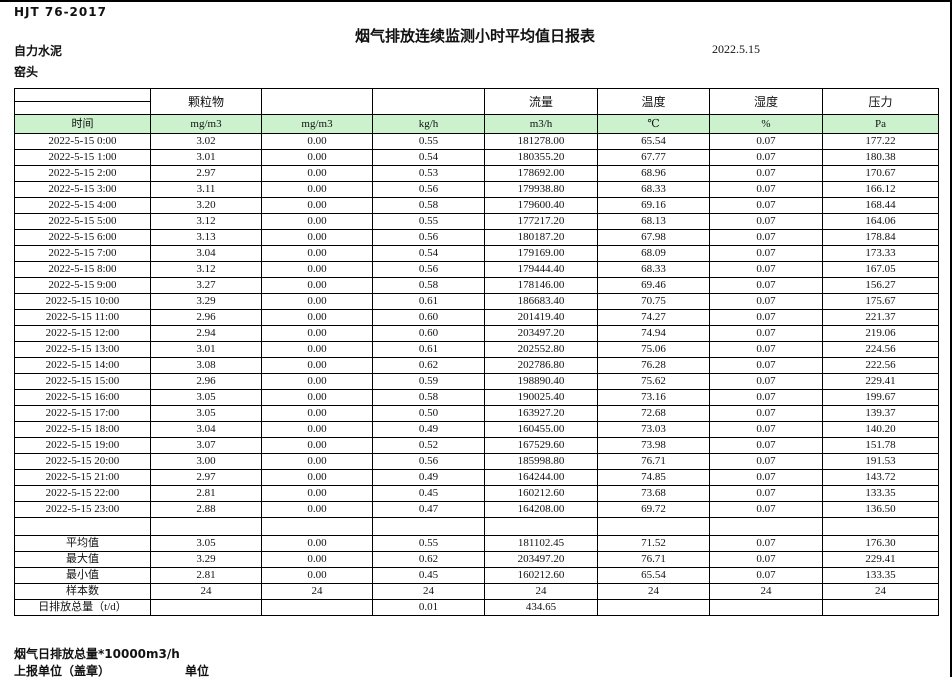 The height and width of the screenshot is (677, 952). What do you see at coordinates (206, 205) in the screenshot?
I see `value-cell: 3.20` at bounding box center [206, 205].